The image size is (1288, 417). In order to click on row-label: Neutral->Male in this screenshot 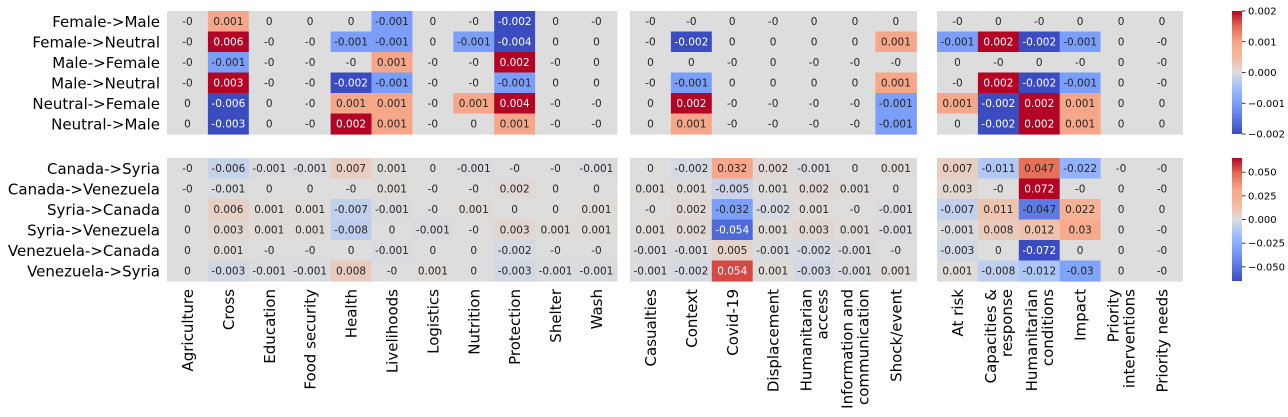, I will do `click(105, 124)`.